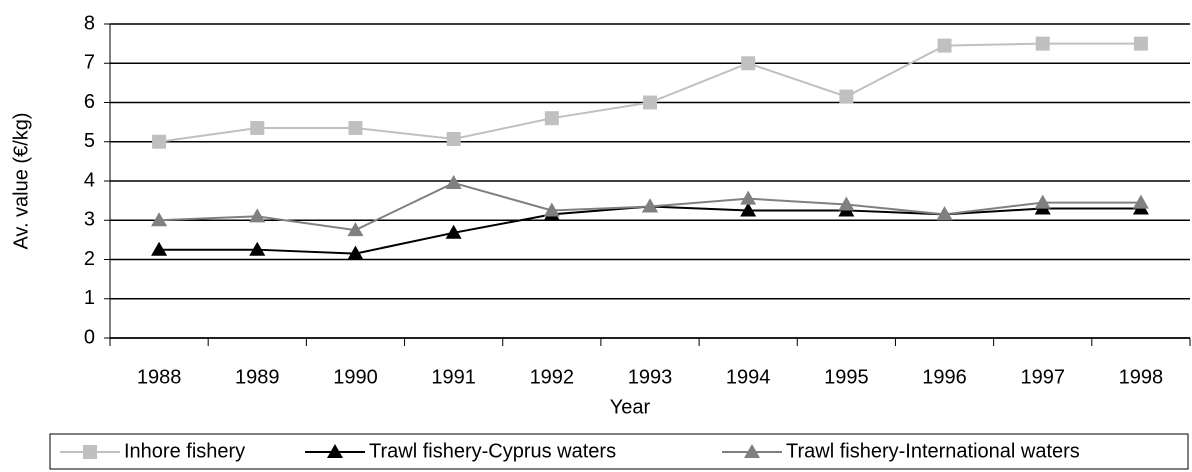 The width and height of the screenshot is (1192, 472). Describe the element at coordinates (89, 180) in the screenshot. I see `y-tick-label: 4` at that location.